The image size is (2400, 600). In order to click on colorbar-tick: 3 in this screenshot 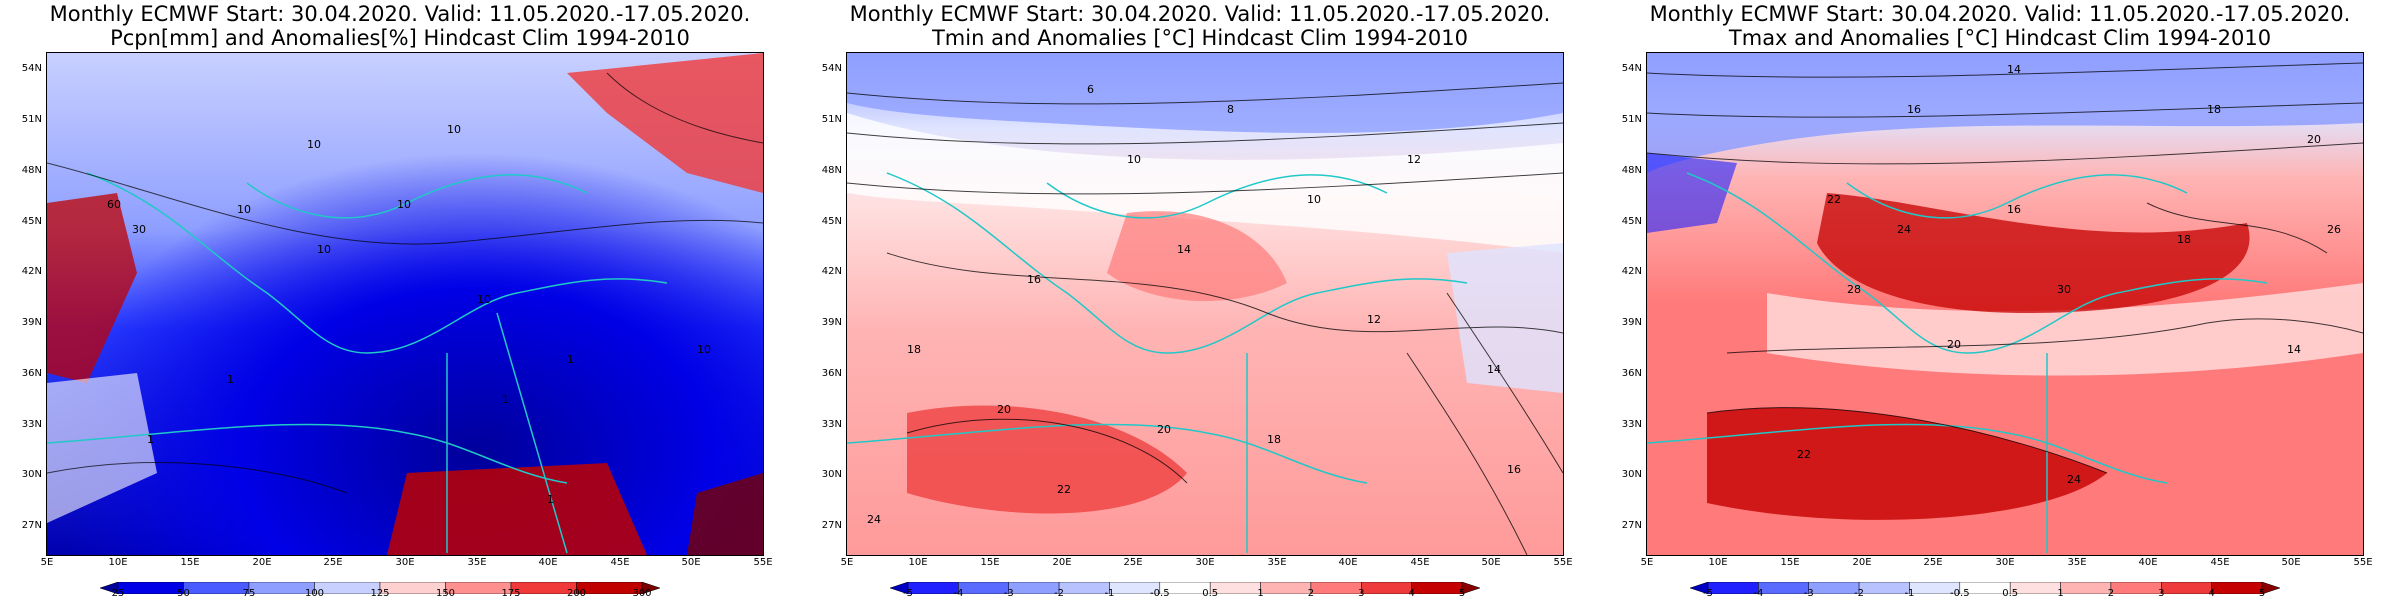, I will do `click(2161, 593)`.